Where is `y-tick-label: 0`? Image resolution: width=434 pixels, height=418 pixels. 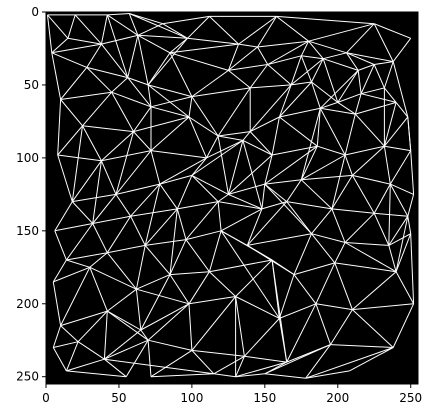
y-tick-label: 0 is located at coordinates (35, 12).